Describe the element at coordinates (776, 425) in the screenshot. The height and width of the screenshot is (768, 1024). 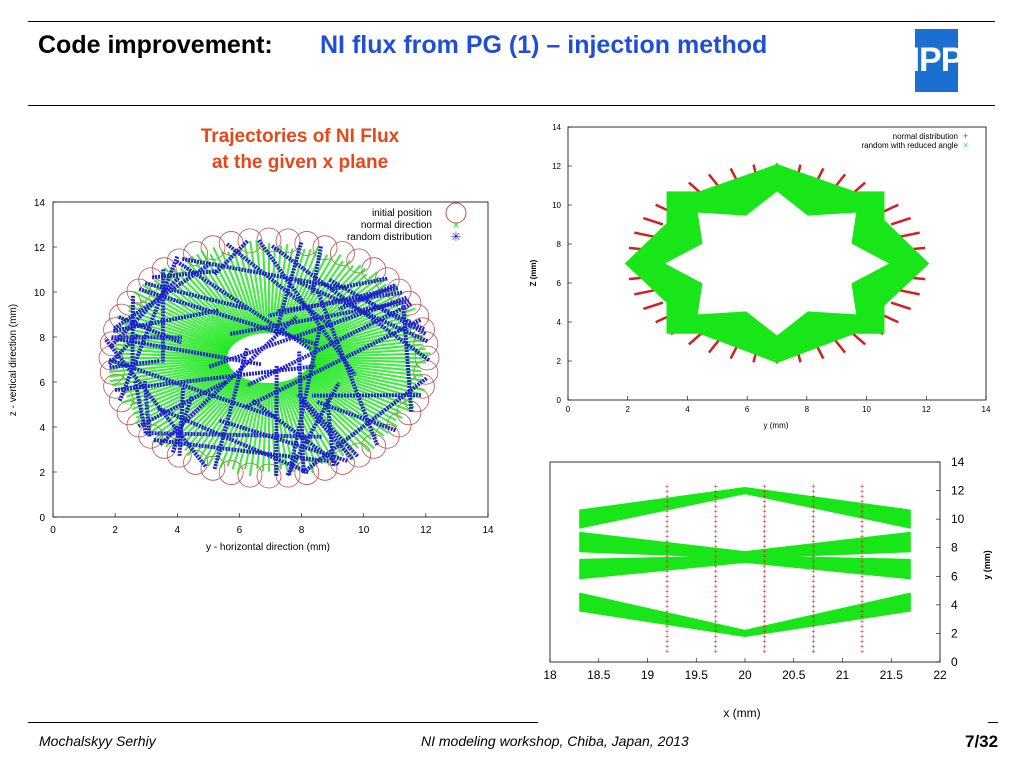
I see `top-right-xlabel: y (mm)` at that location.